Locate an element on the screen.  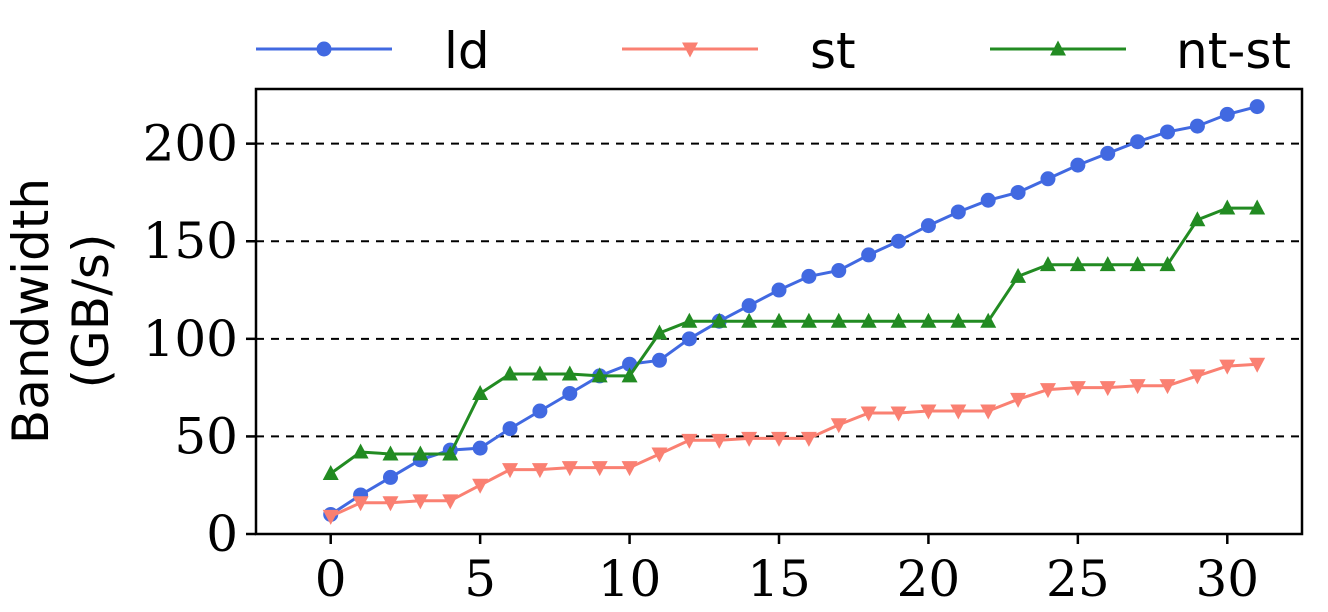
legend-label-ld: ld is located at coordinates (467, 51).